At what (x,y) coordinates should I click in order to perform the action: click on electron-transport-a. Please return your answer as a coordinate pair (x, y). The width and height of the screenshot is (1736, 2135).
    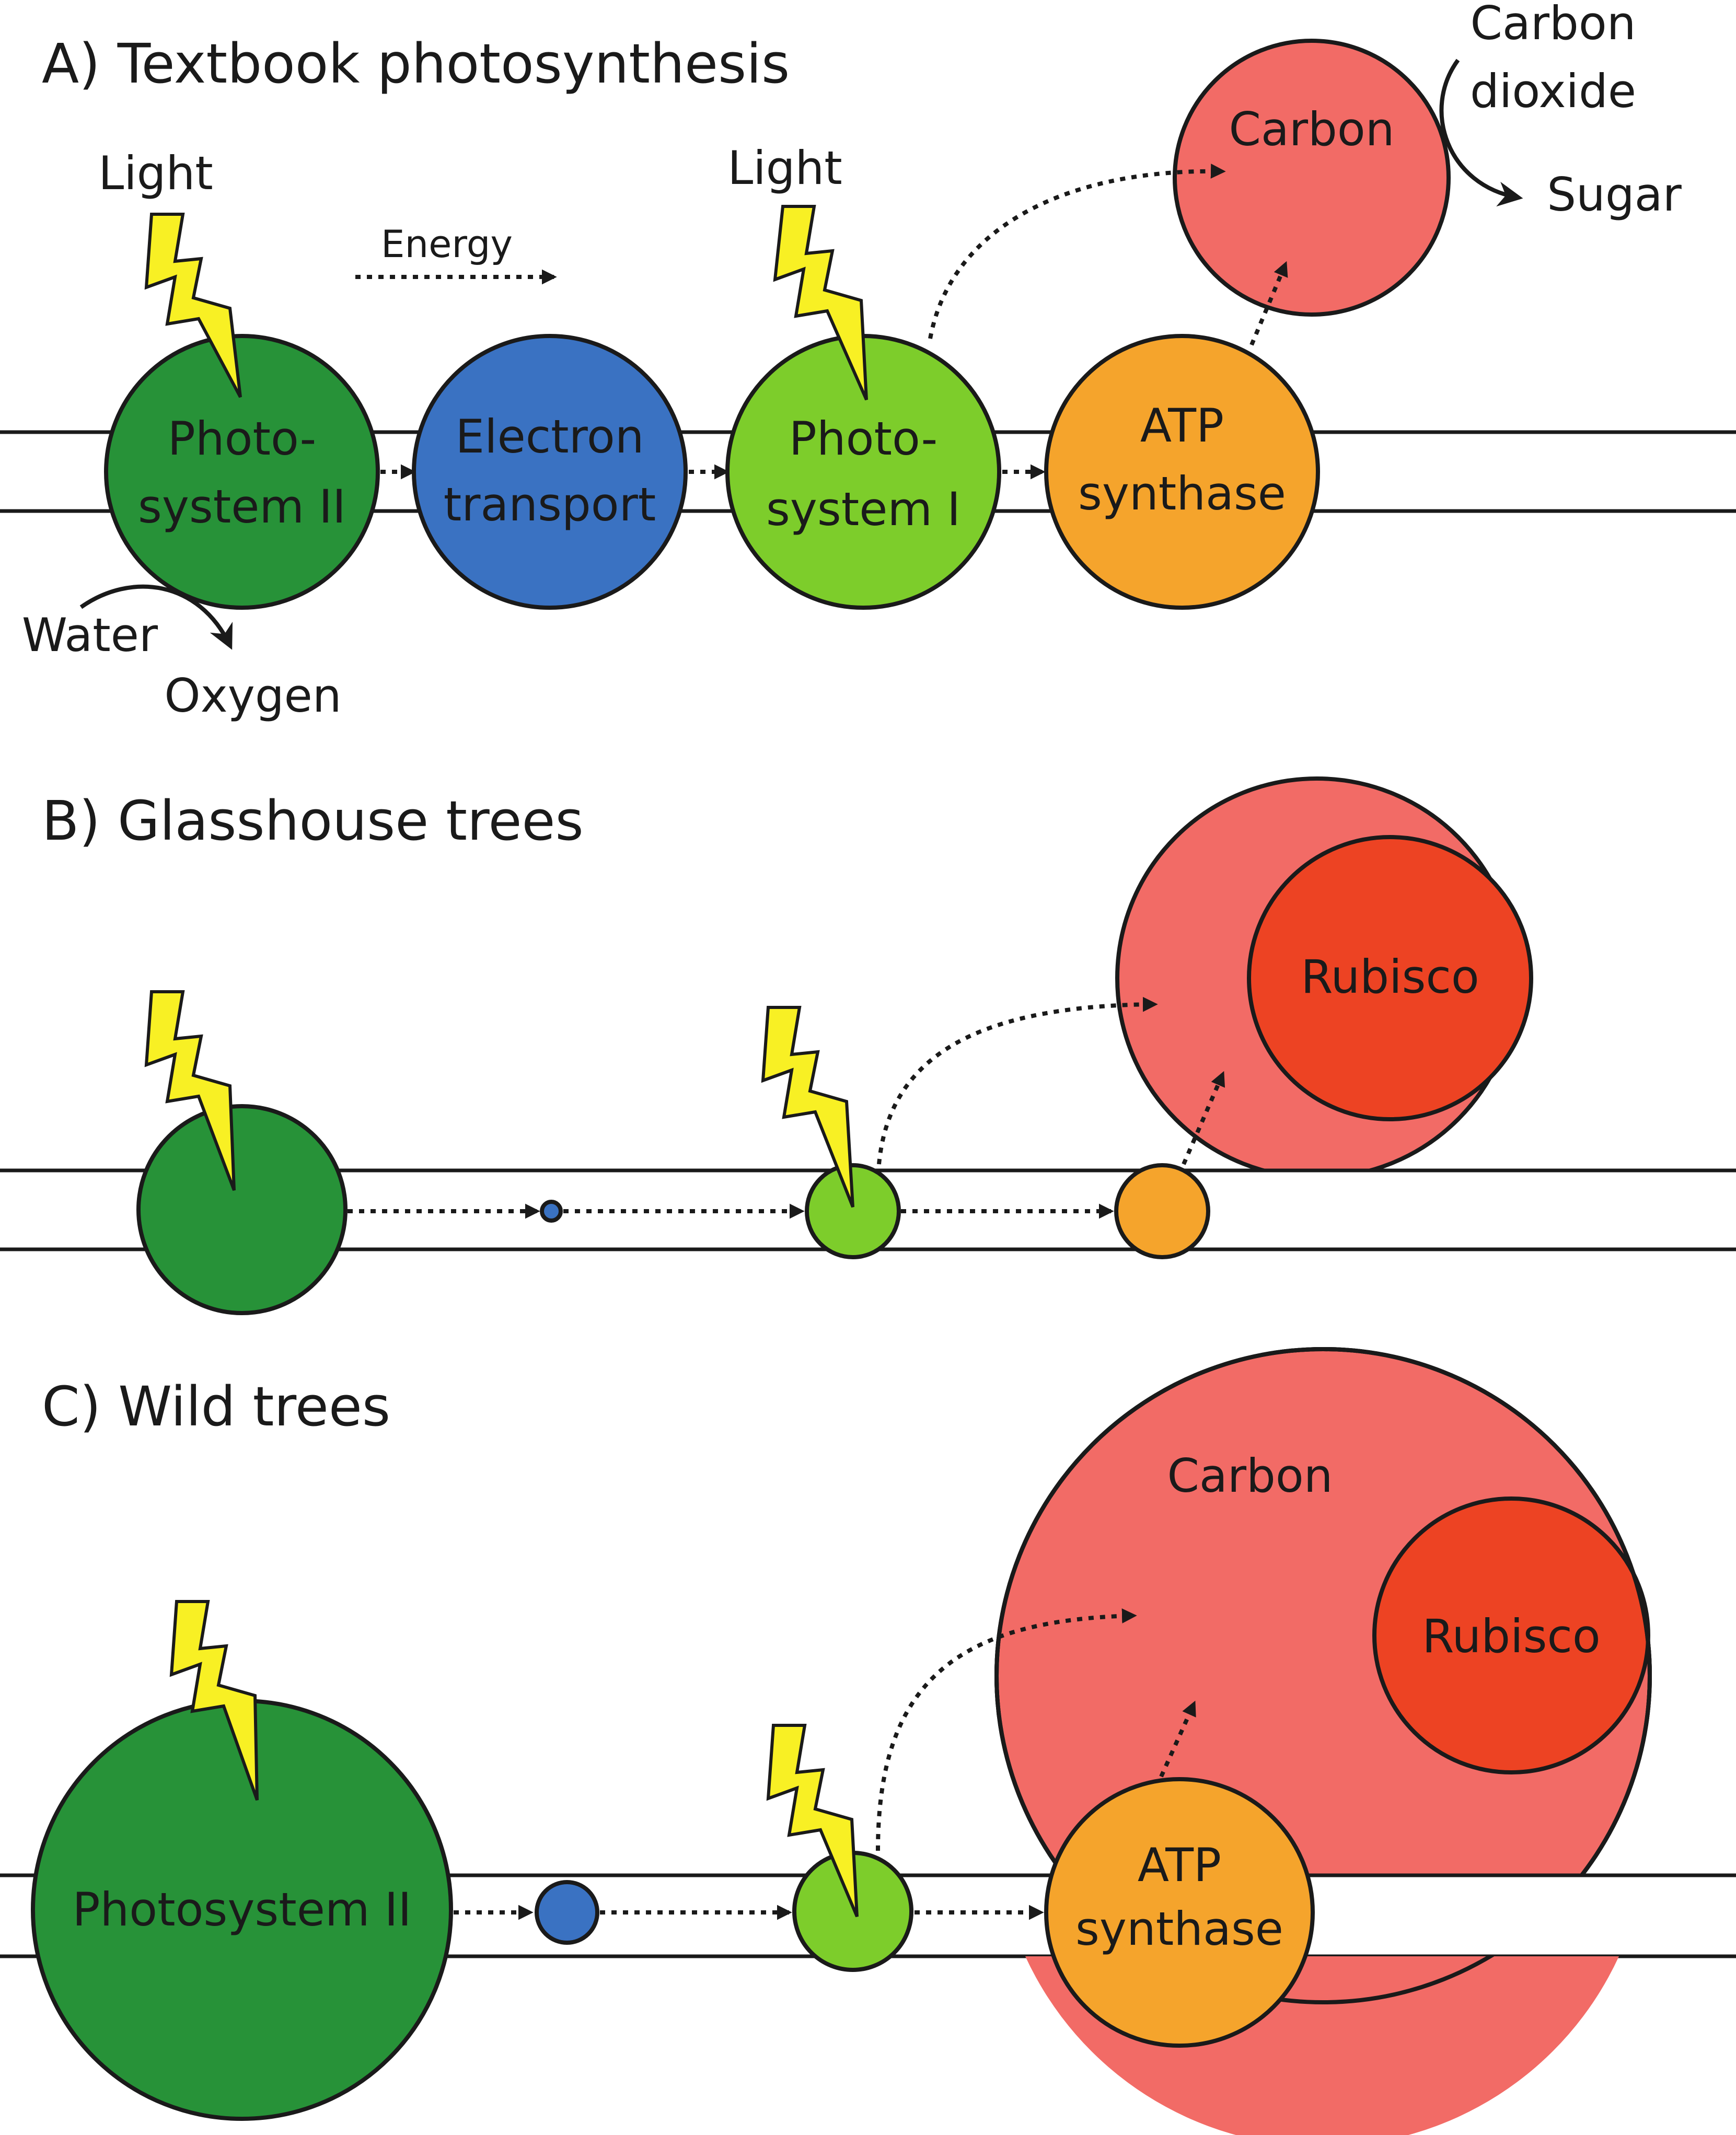
    Looking at the image, I should click on (550, 472).